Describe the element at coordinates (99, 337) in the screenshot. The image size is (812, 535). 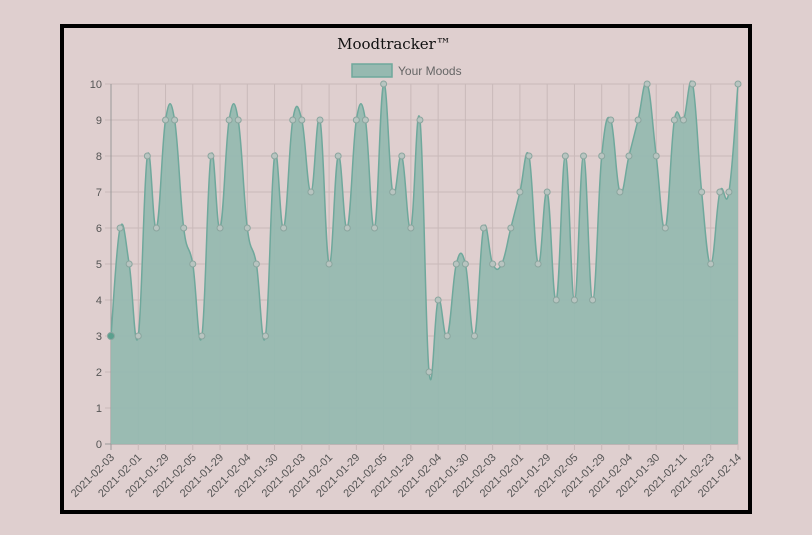
I see `y-tick-label: 3` at that location.